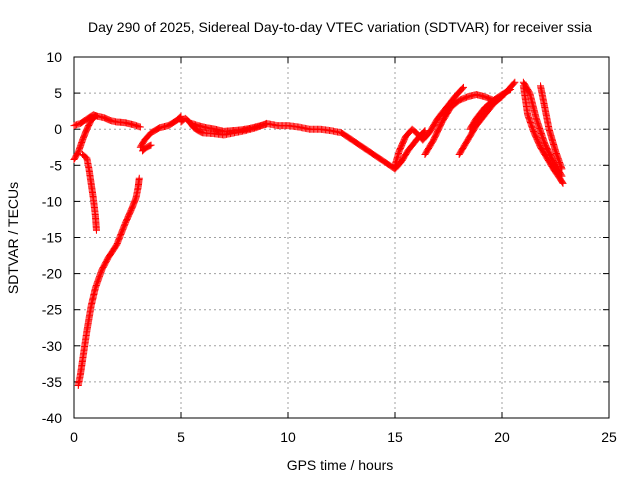 The height and width of the screenshot is (480, 640). I want to click on y-tick-label: 0, so click(58, 129).